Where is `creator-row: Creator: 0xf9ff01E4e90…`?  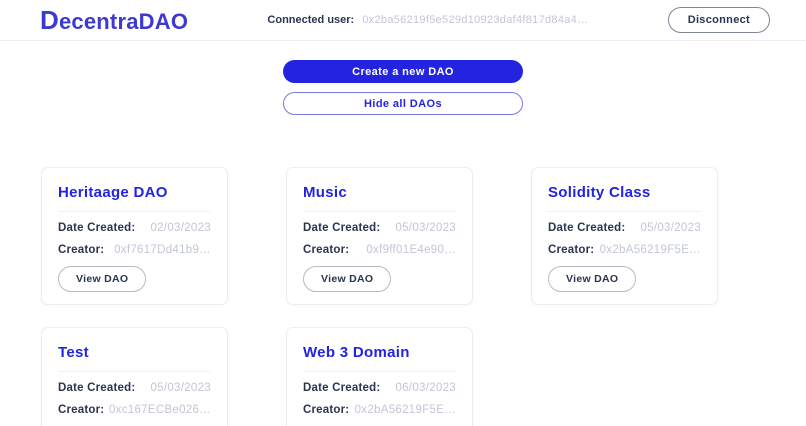 creator-row: Creator: 0xf9ff01E4e90… is located at coordinates (379, 250).